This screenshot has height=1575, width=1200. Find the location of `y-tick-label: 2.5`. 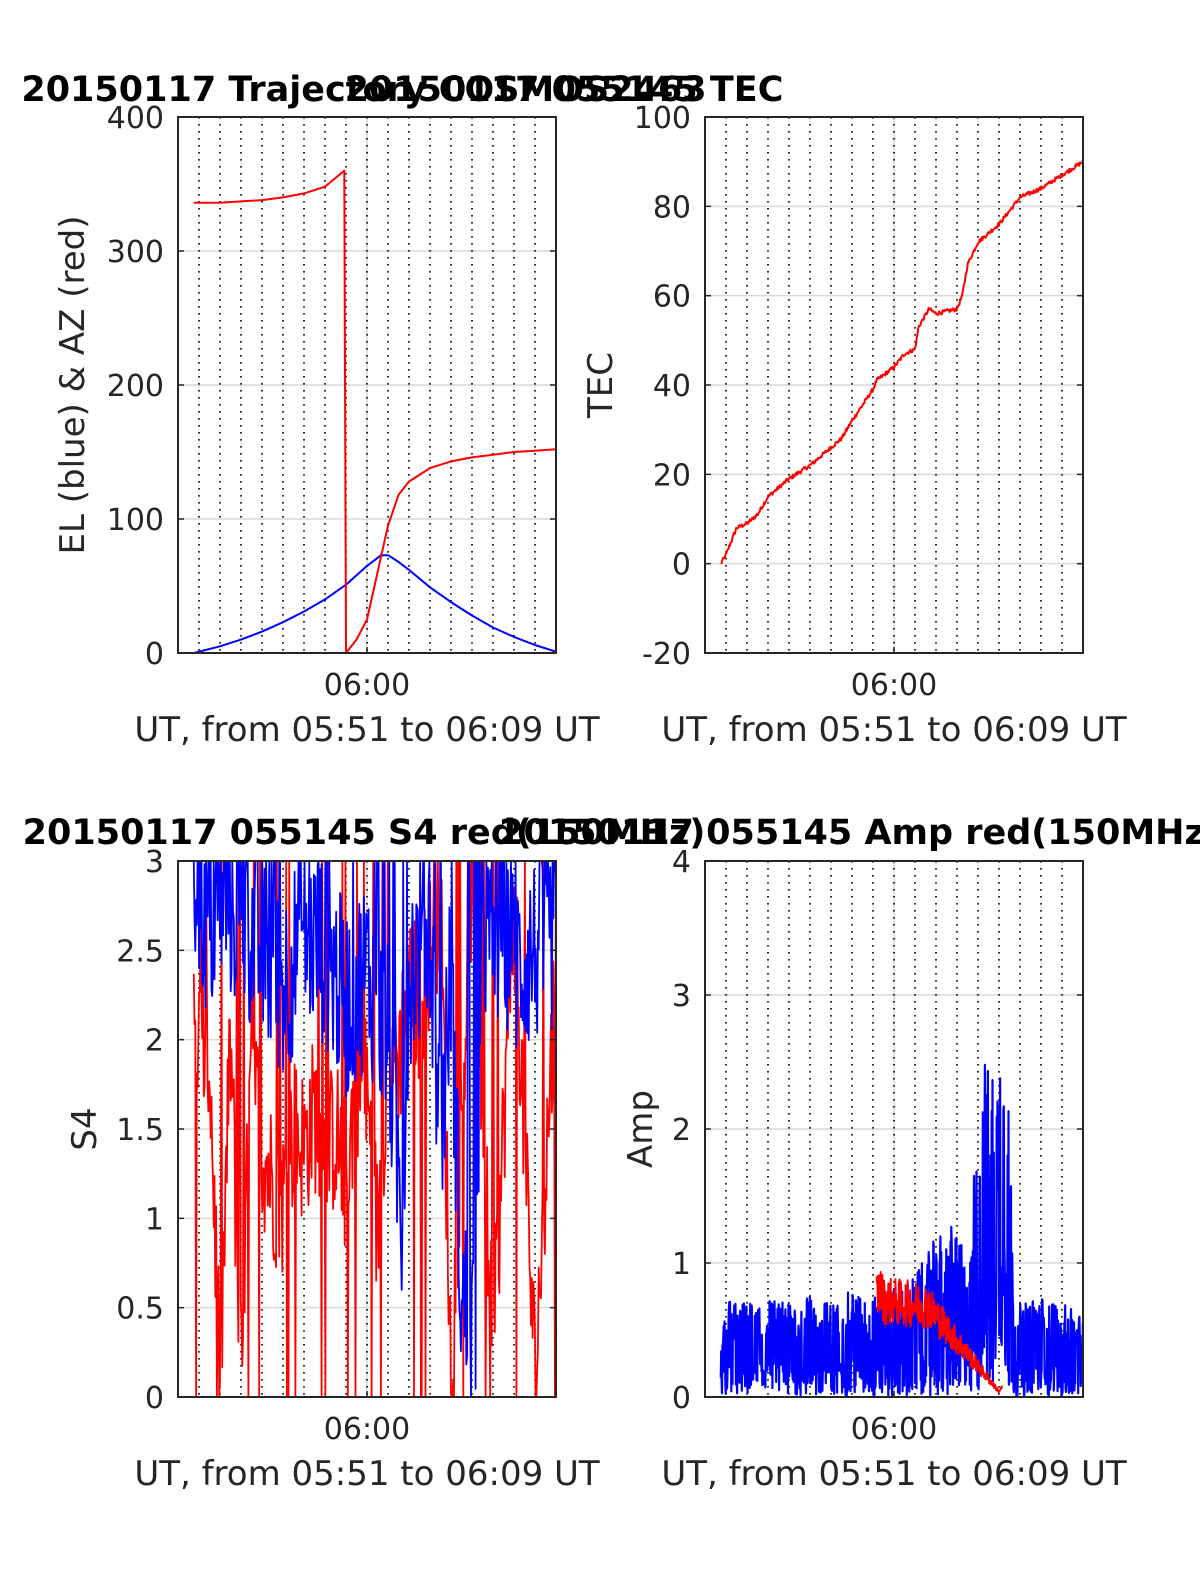

y-tick-label: 2.5 is located at coordinates (140, 951).